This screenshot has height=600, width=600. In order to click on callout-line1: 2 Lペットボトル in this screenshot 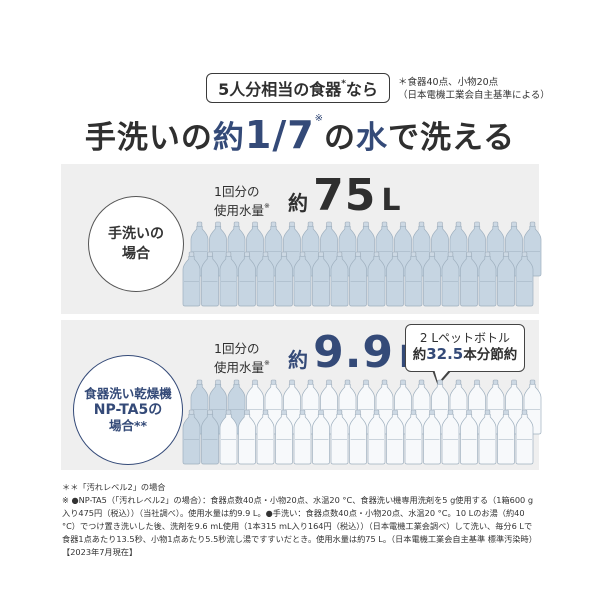, I will do `click(465, 338)`.